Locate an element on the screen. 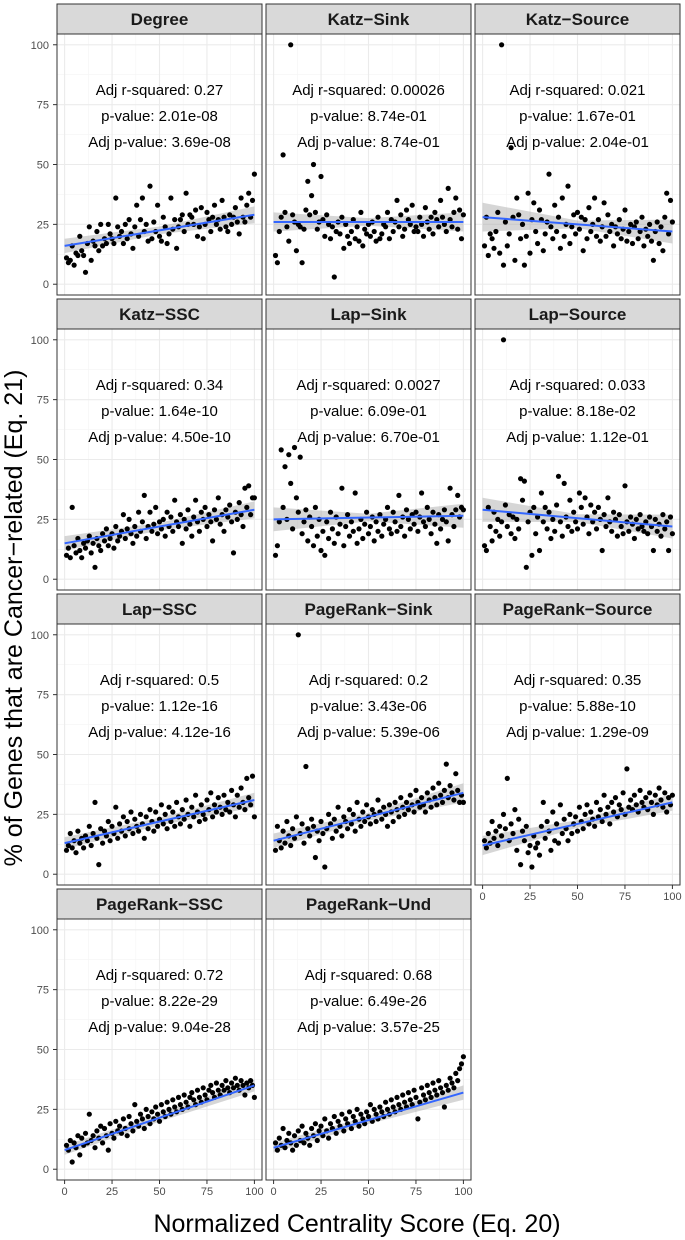 The width and height of the screenshot is (685, 1240). strip-katz-source is located at coordinates (577, 19).